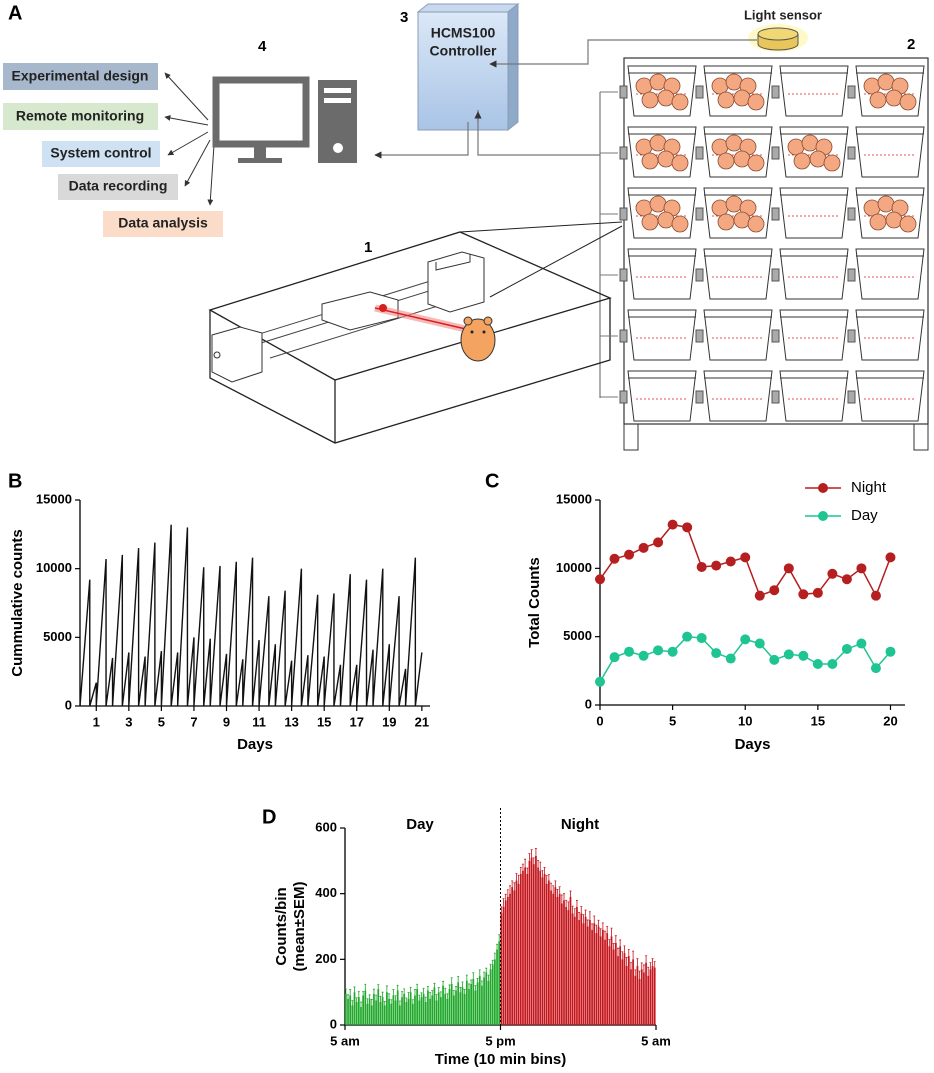 This screenshot has width=934, height=1073. I want to click on y-axis-label: Cummulative counts, so click(17, 603).